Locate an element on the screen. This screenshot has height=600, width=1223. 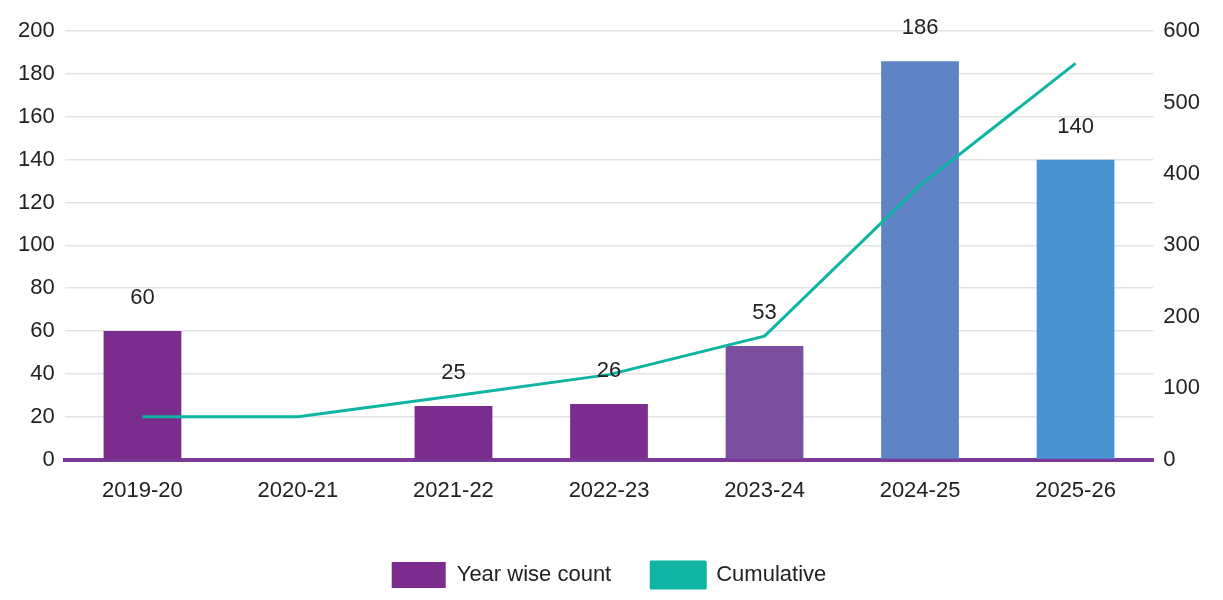
y2-tick-label: 300 is located at coordinates (1182, 244).